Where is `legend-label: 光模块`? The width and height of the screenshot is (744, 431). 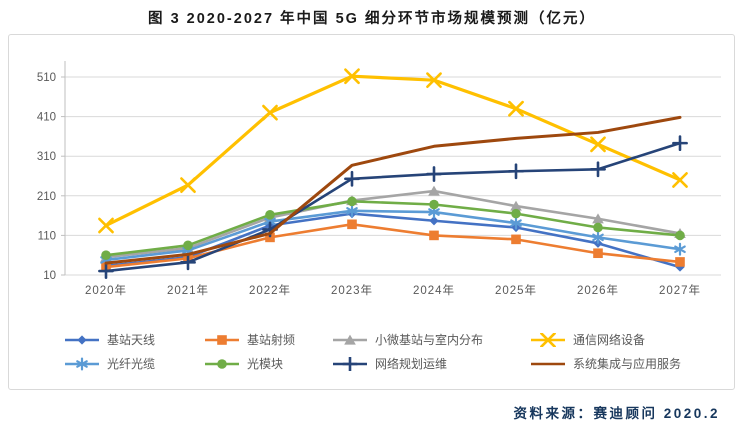 legend-label: 光模块 is located at coordinates (265, 364).